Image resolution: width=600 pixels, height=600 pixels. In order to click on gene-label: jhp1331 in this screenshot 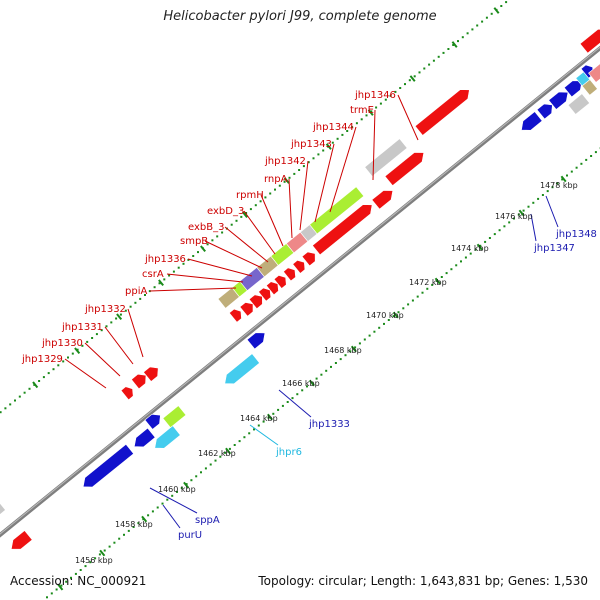, I will do `click(82, 327)`.